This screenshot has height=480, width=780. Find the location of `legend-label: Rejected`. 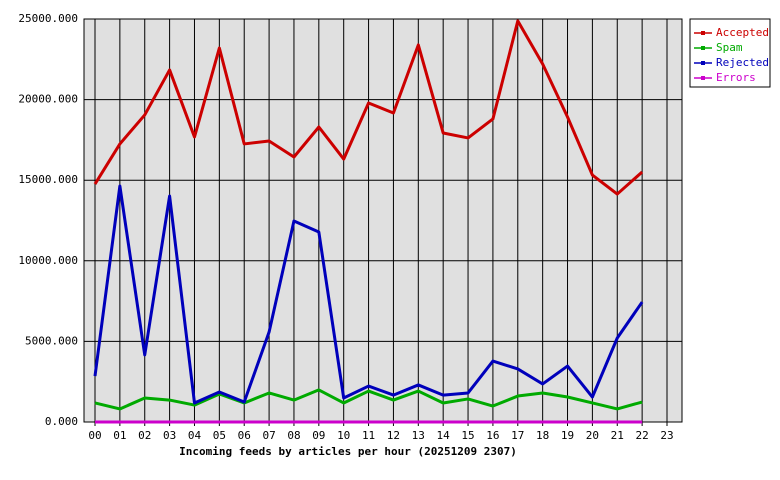

legend-label: Rejected is located at coordinates (742, 62).